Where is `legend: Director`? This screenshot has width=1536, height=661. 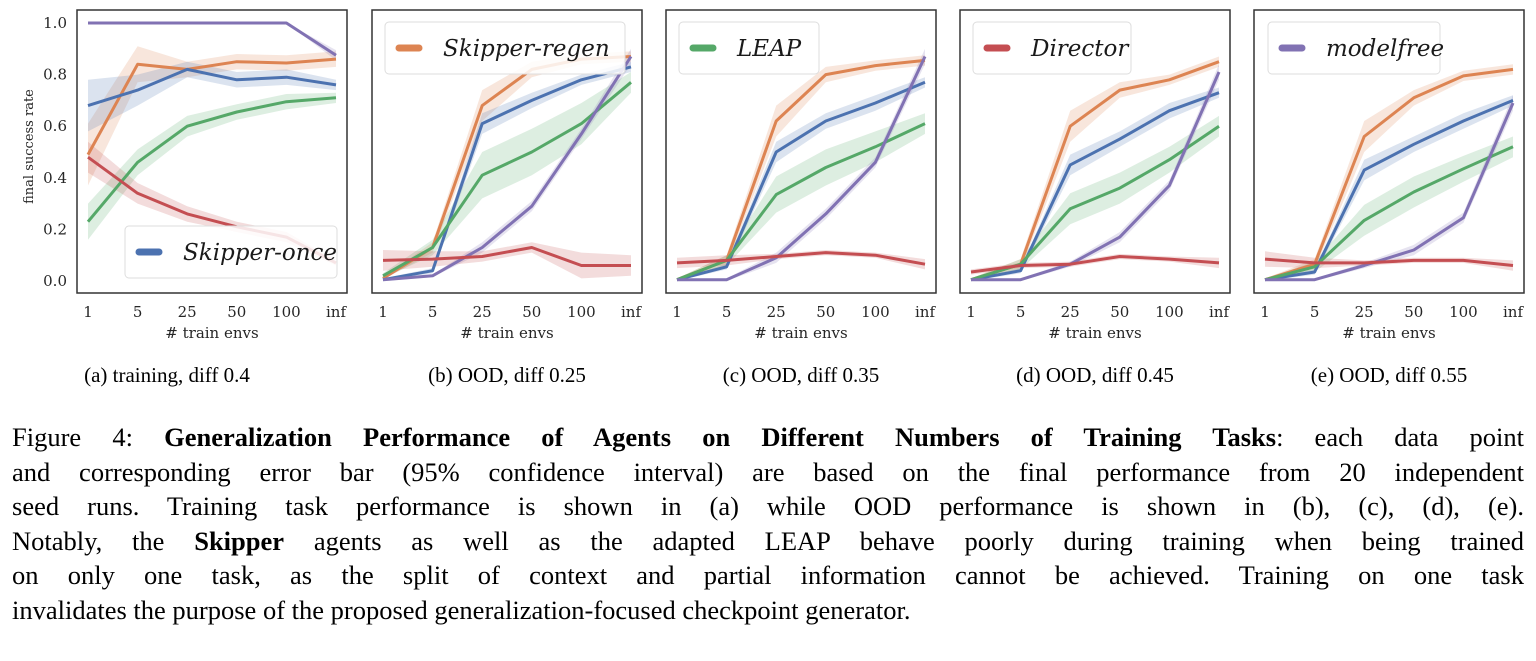 legend: Director is located at coordinates (1052, 48).